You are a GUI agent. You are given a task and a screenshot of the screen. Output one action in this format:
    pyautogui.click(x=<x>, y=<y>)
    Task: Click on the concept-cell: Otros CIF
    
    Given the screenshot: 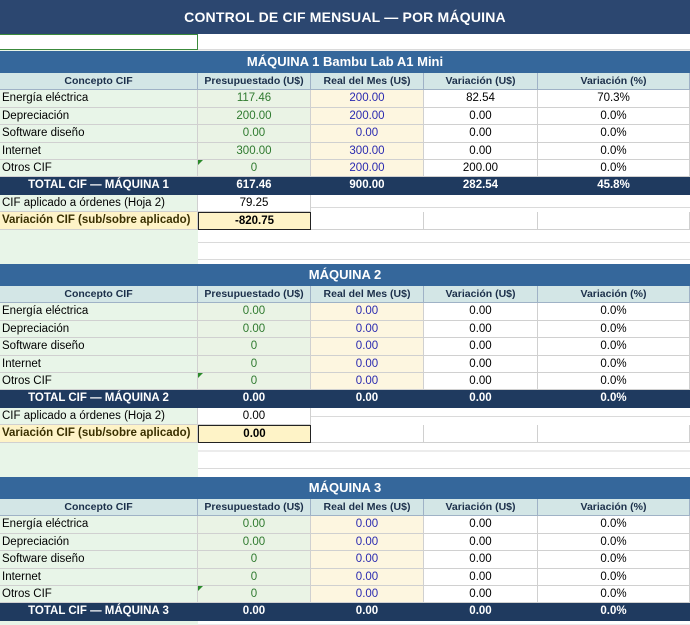 What is the action you would take?
    pyautogui.click(x=99, y=169)
    